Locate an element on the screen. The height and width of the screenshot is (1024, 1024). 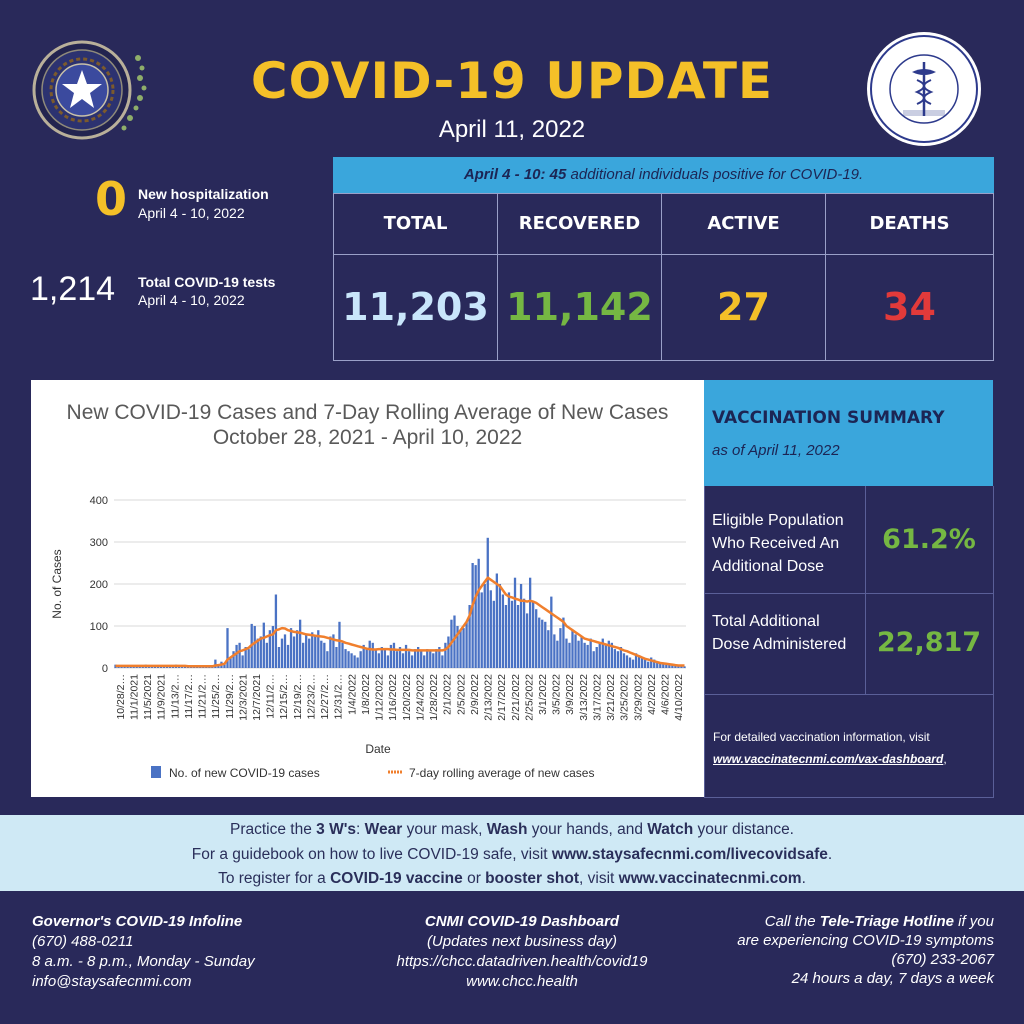
x-tick-label: 3/17/2022 is located at coordinates (597, 697).